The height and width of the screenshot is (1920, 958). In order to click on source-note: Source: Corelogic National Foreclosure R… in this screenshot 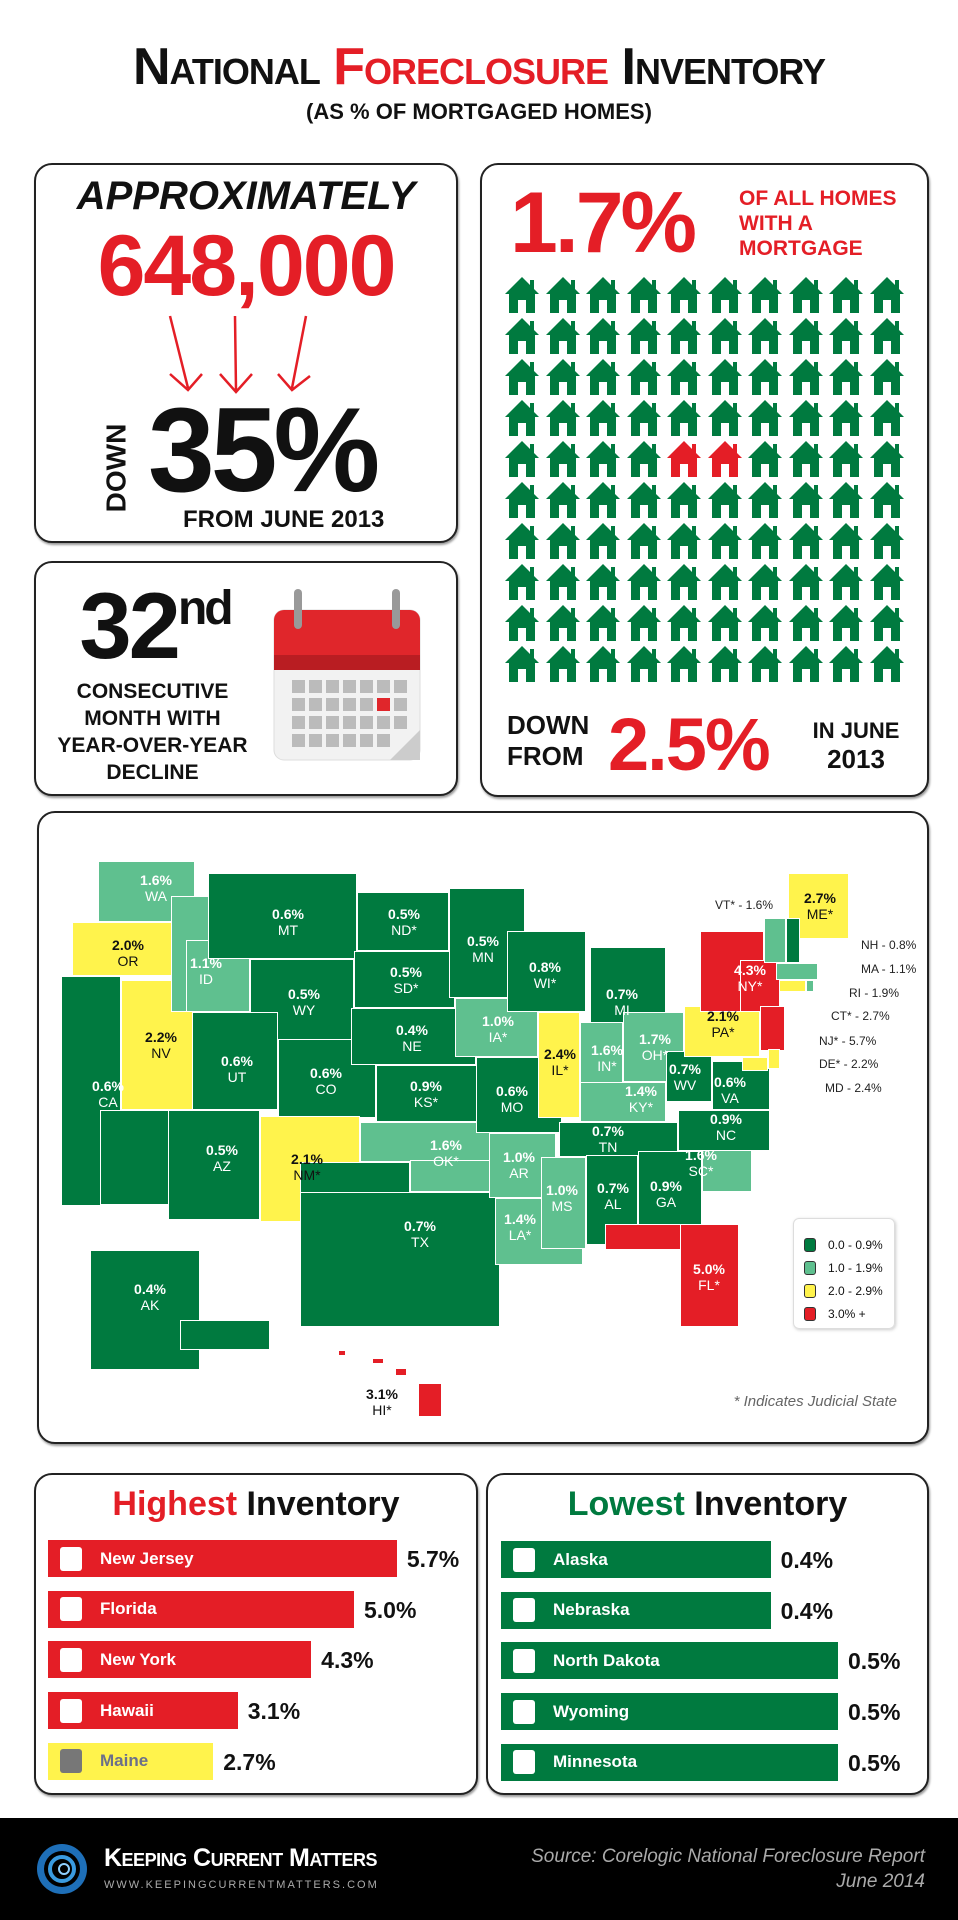, I will do `click(728, 1869)`.